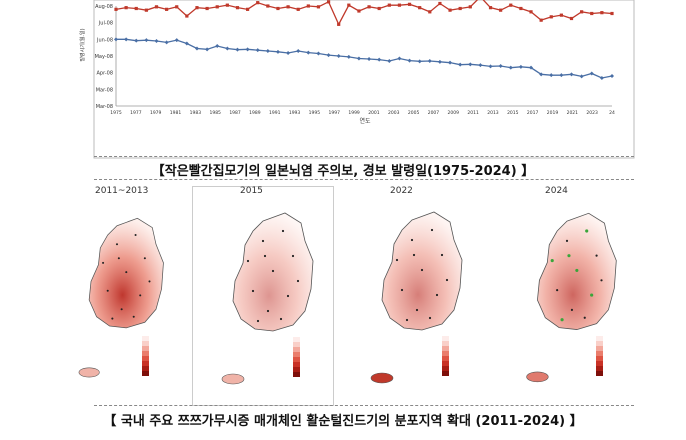 The height and width of the screenshot is (440, 686). Describe the element at coordinates (255, 113) in the screenshot. I see `x-tick-label: 1989` at that location.